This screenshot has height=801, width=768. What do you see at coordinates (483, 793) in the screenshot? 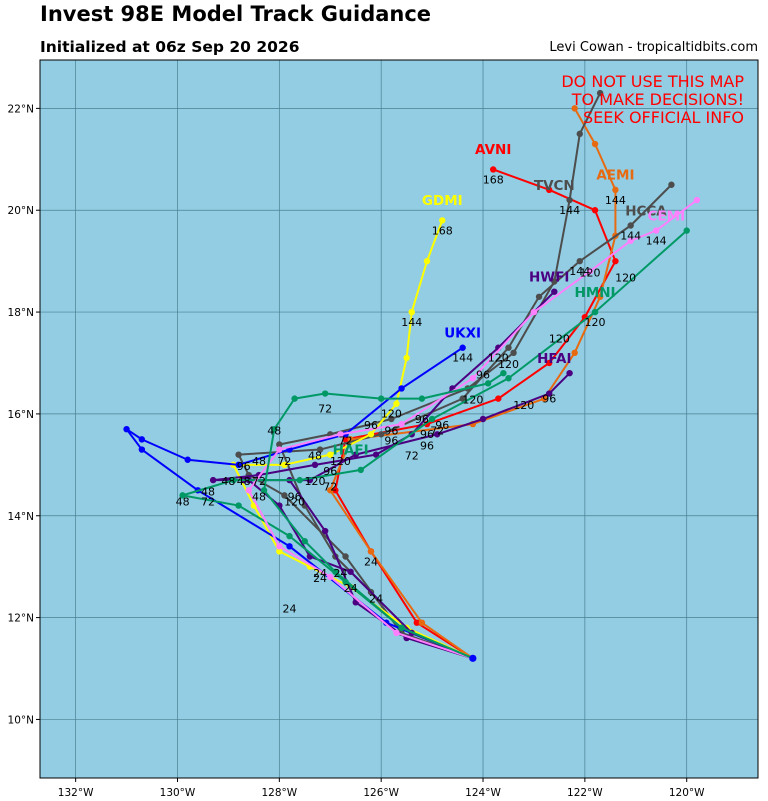
I see `lon-tick-label: 124°W` at bounding box center [483, 793].